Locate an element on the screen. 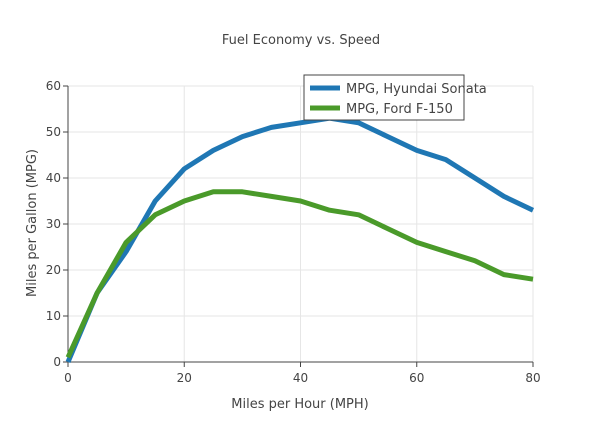 This screenshot has height=430, width=602. legend-box is located at coordinates (384, 97).